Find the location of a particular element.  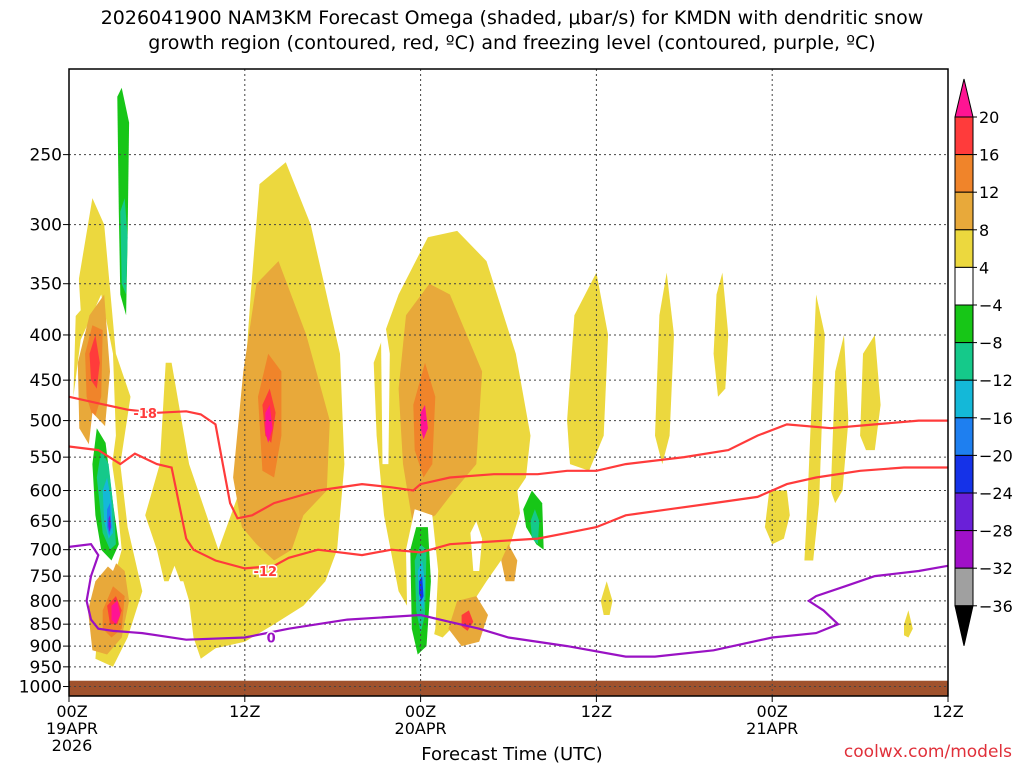

x-tick-label-24-1: 00Z is located at coordinates (420, 711).